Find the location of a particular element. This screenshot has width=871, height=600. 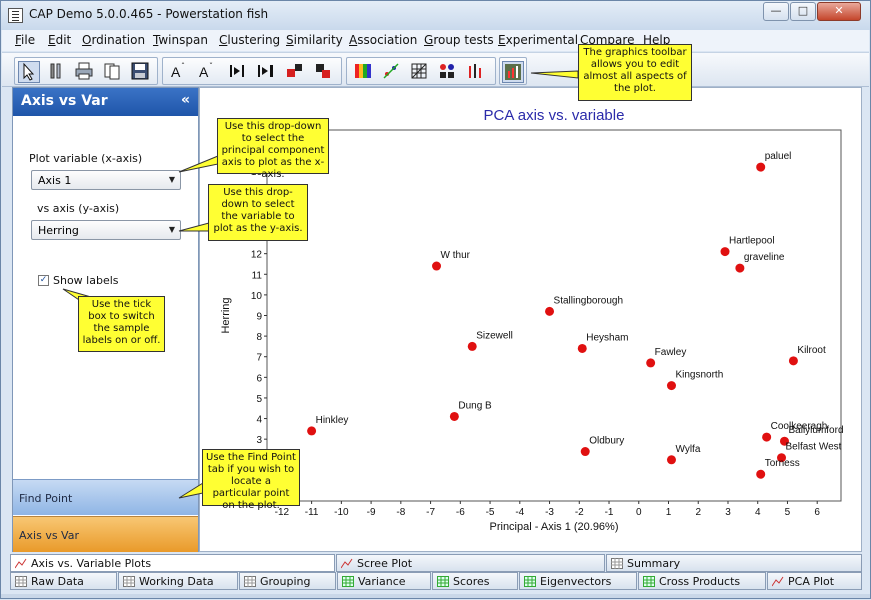

tab-eigenvectors: Eigenvectors is located at coordinates (578, 581).